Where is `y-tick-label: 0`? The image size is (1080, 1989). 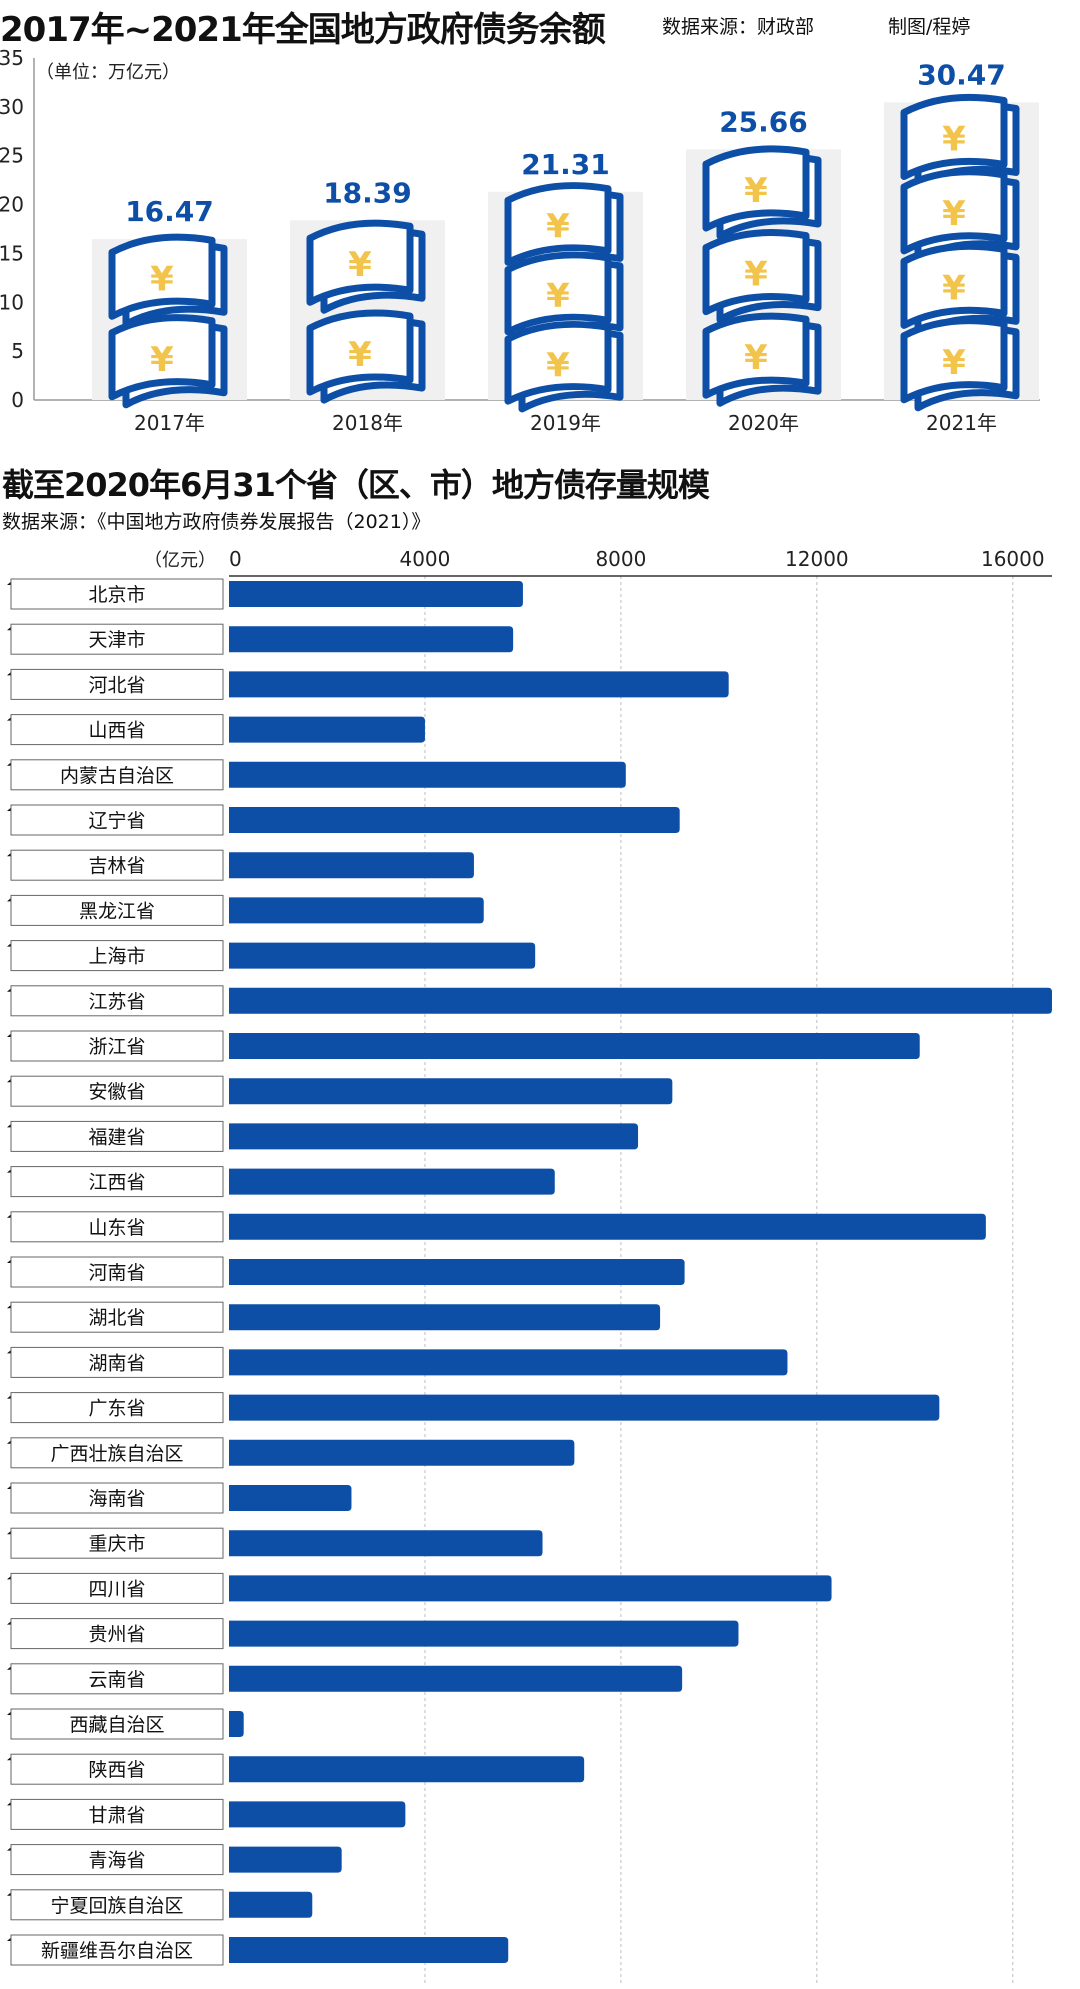
y-tick-label: 0 is located at coordinates (17, 400).